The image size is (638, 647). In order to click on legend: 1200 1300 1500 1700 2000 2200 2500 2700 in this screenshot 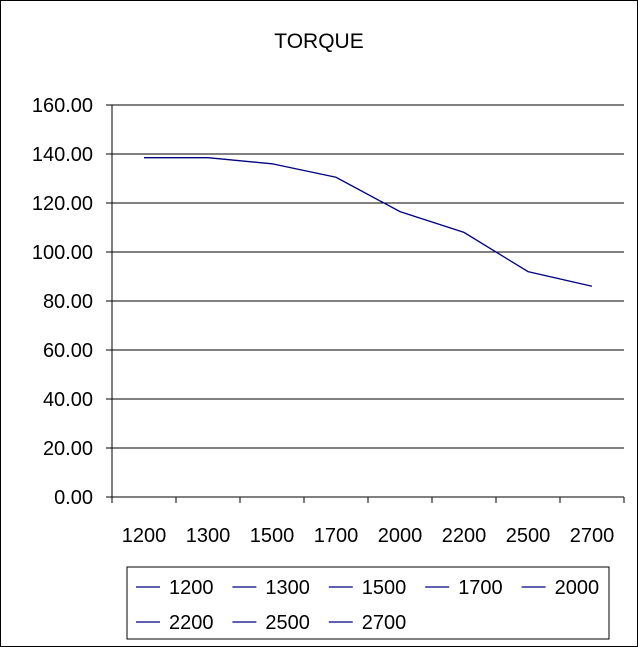, I will do `click(368, 603)`.